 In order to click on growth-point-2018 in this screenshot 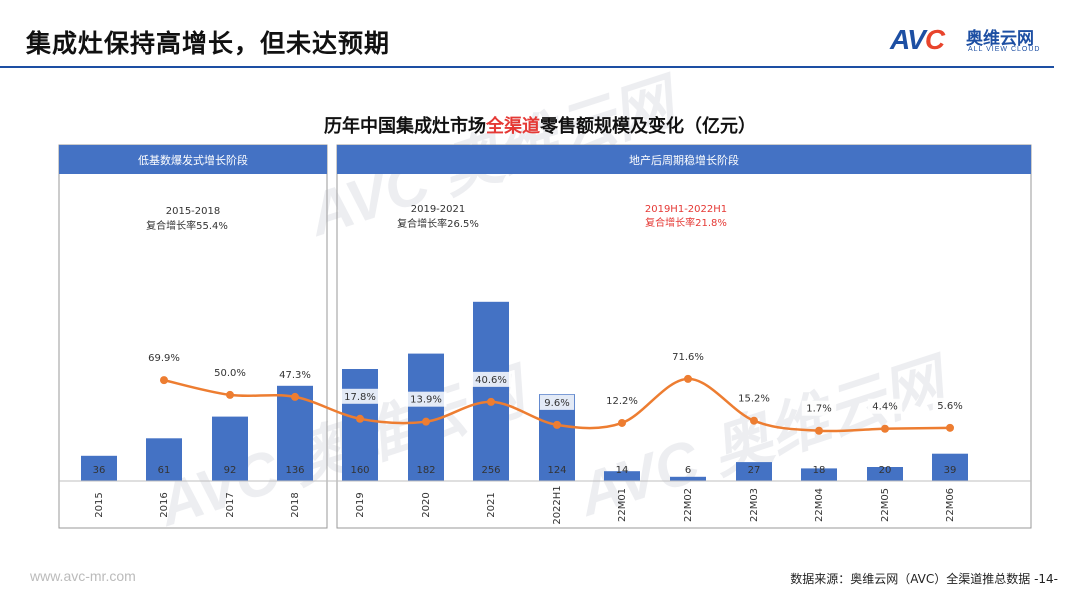, I will do `click(295, 396)`.